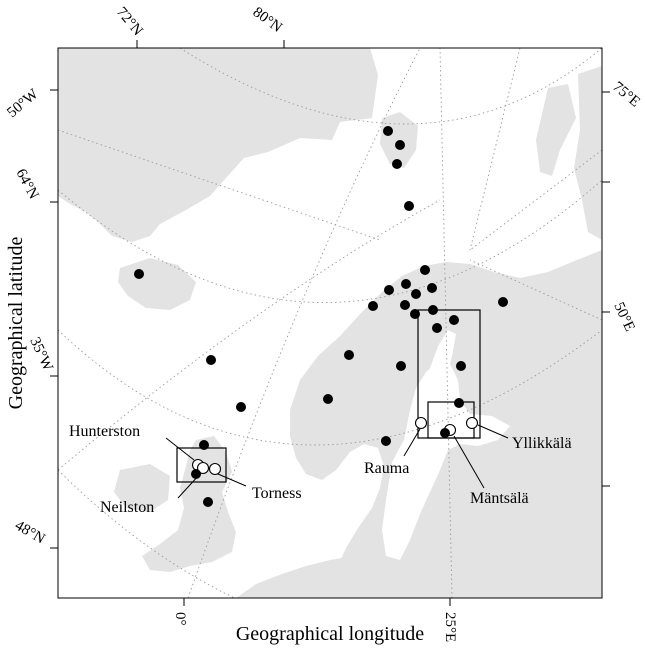 This screenshot has height=650, width=645. I want to click on greenland-land, so click(218, 145).